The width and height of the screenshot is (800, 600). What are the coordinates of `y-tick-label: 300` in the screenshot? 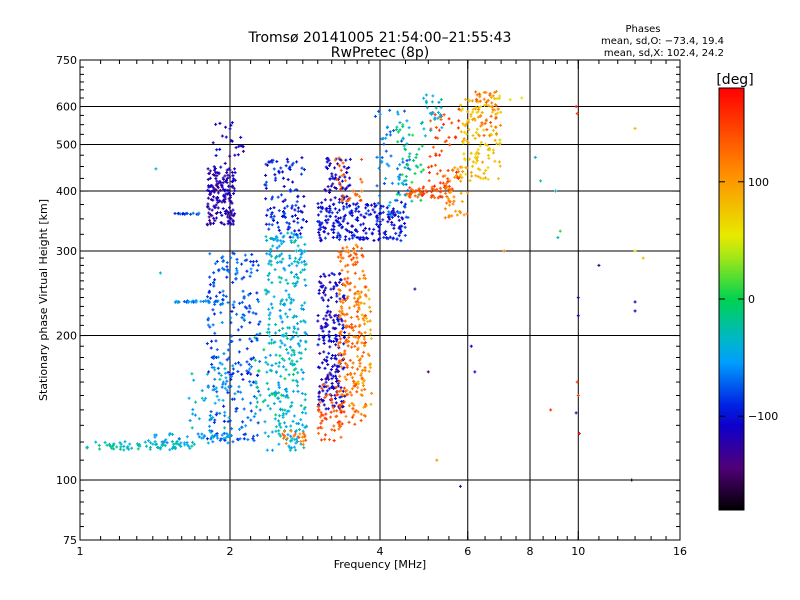 It's located at (66, 251).